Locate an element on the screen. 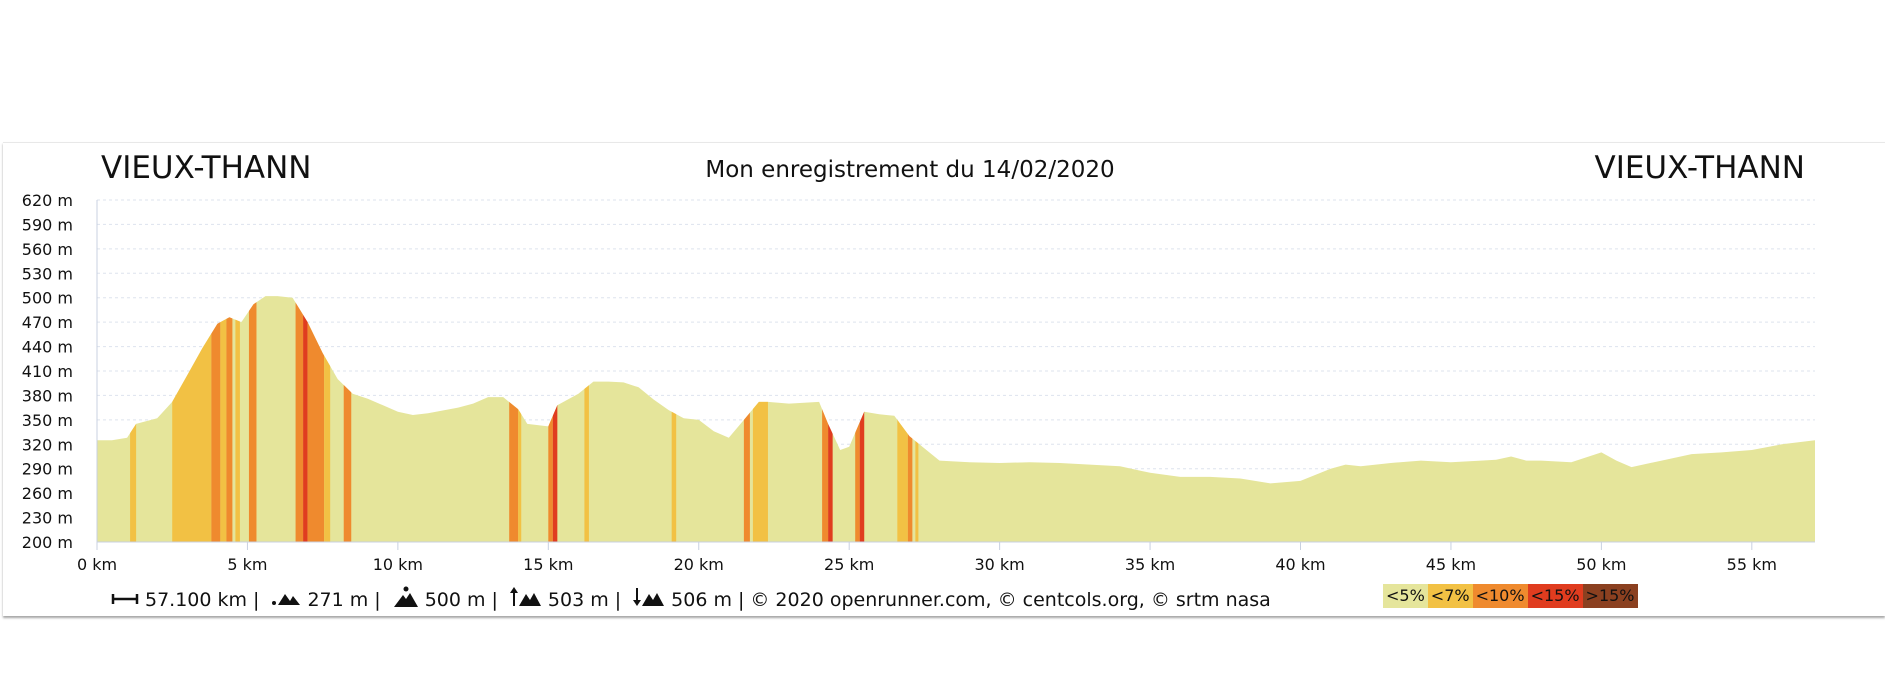  distance-icon is located at coordinates (125, 600).